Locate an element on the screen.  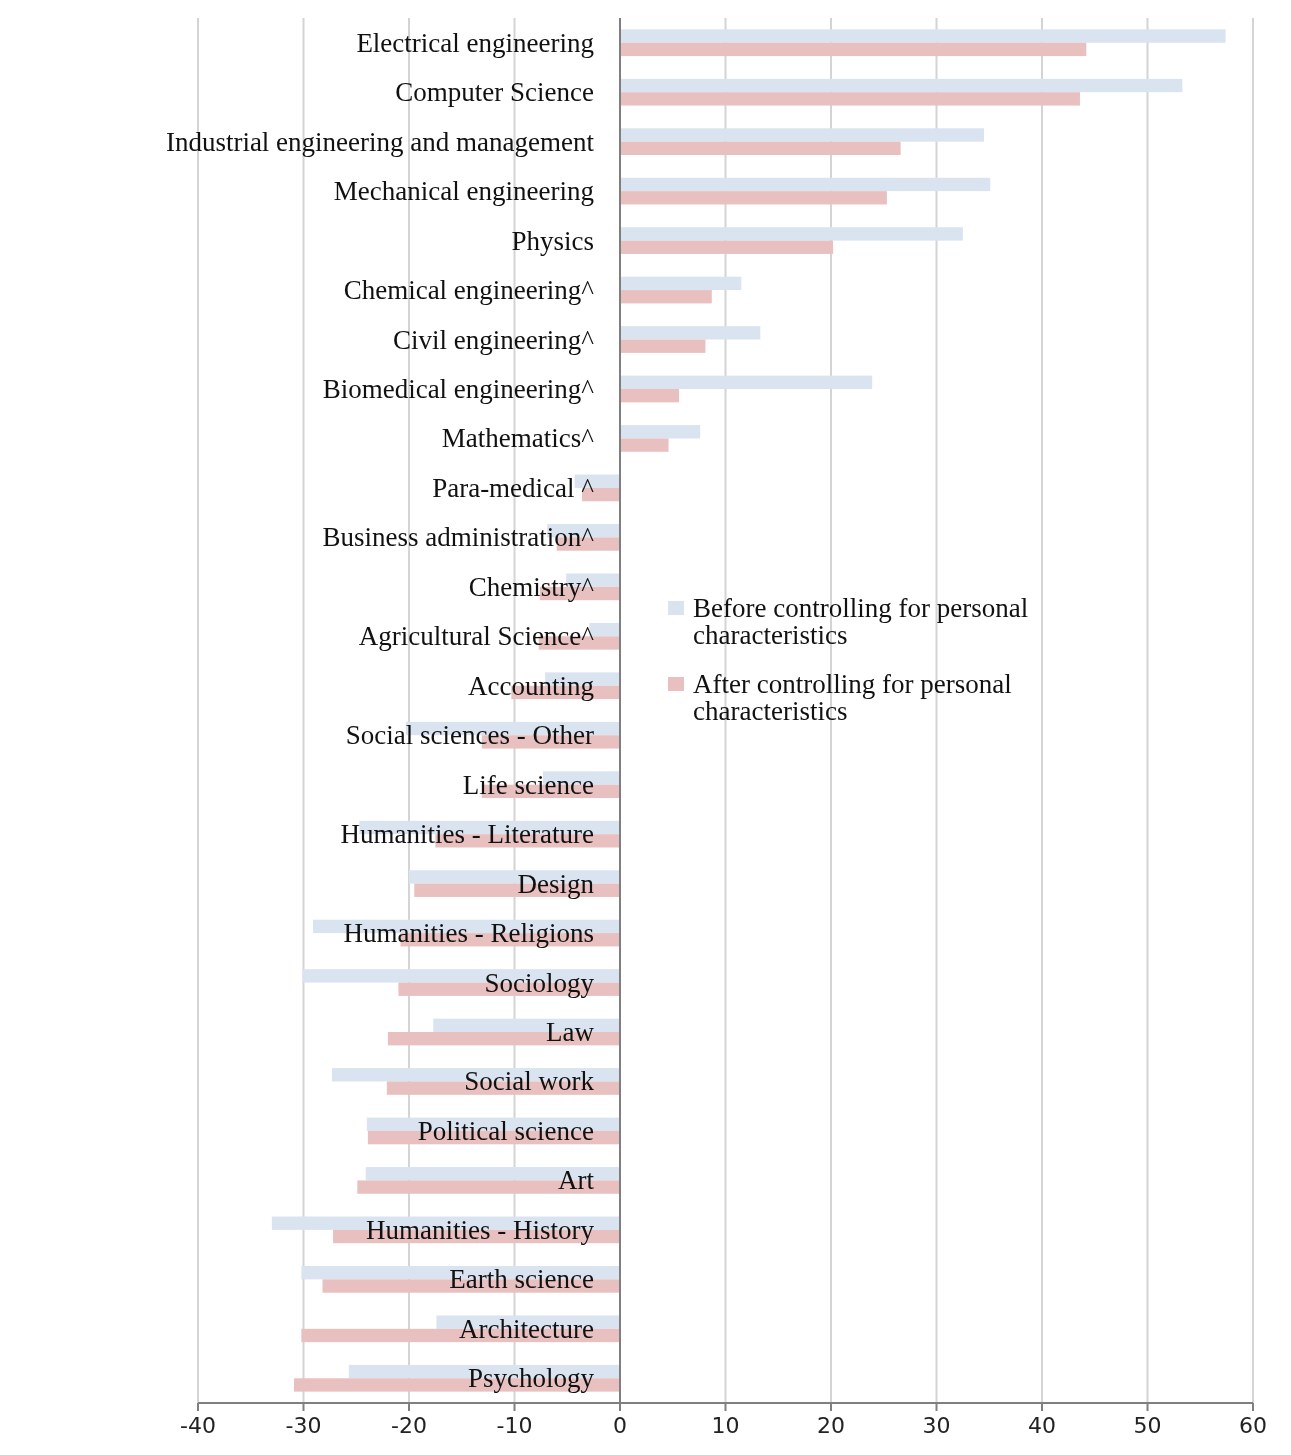
x-tick-label: 10 is located at coordinates (725, 1425).